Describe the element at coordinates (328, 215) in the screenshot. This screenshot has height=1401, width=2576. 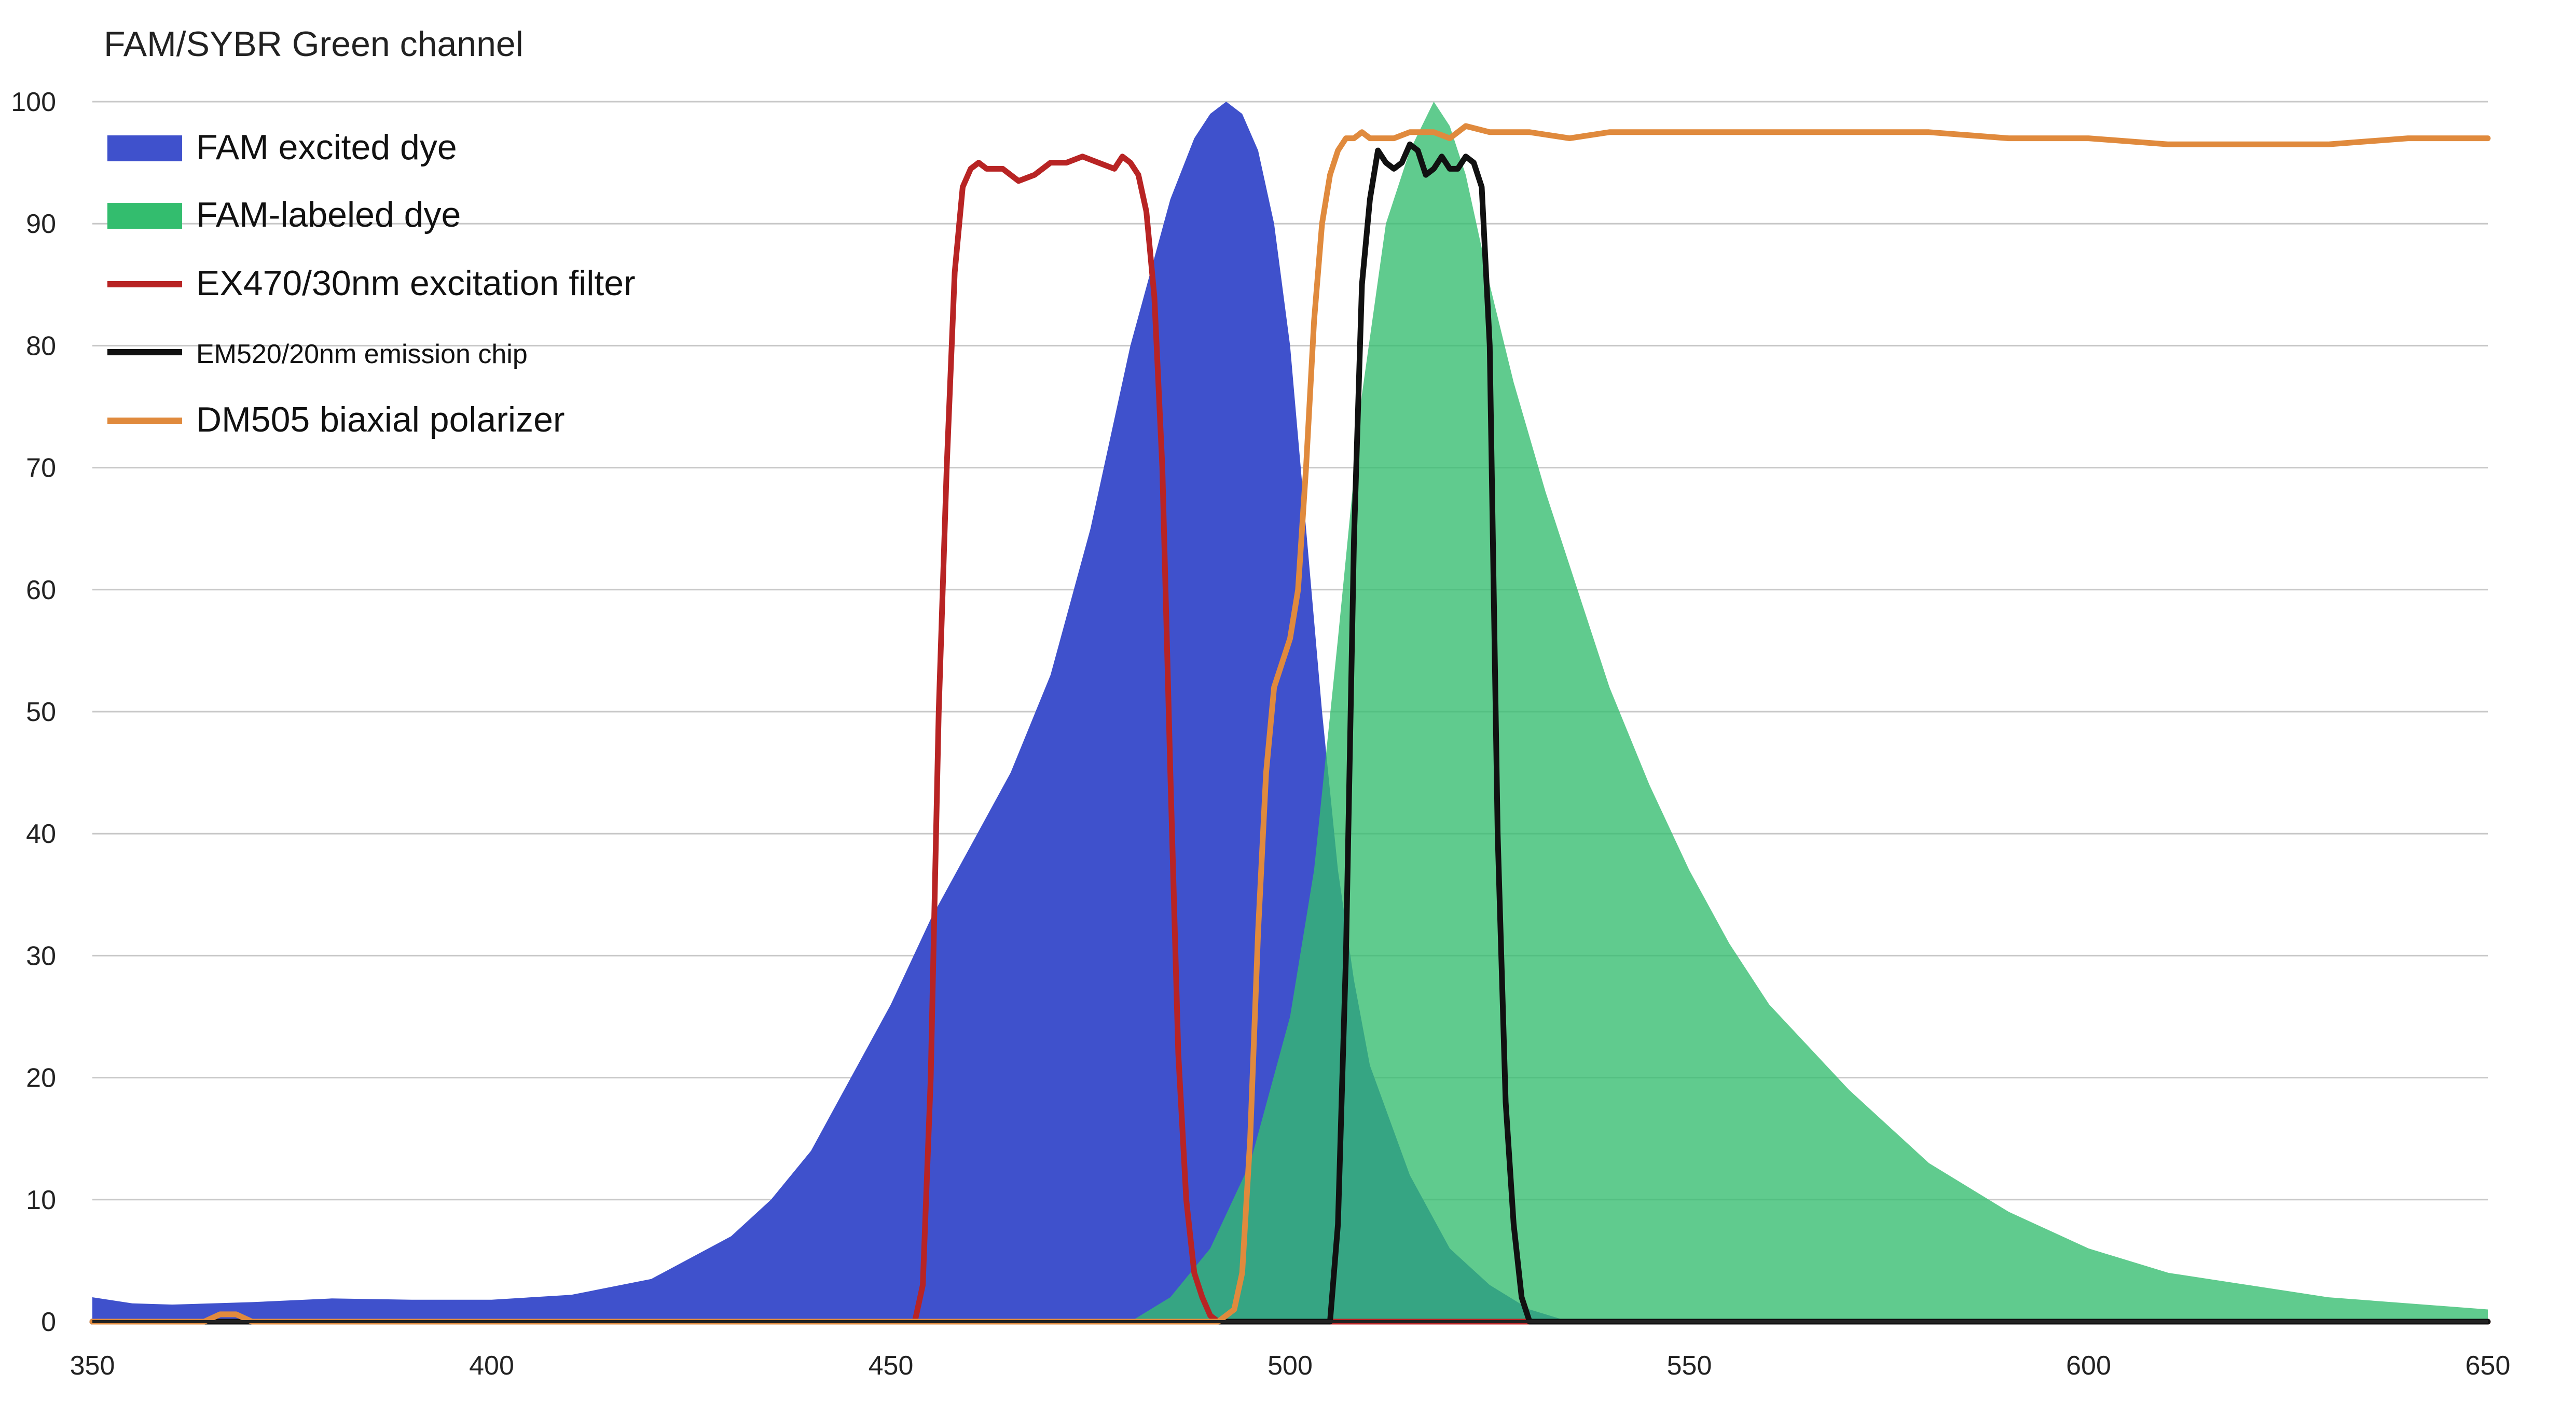
I see `legend-label: FAM-labeled dye` at that location.